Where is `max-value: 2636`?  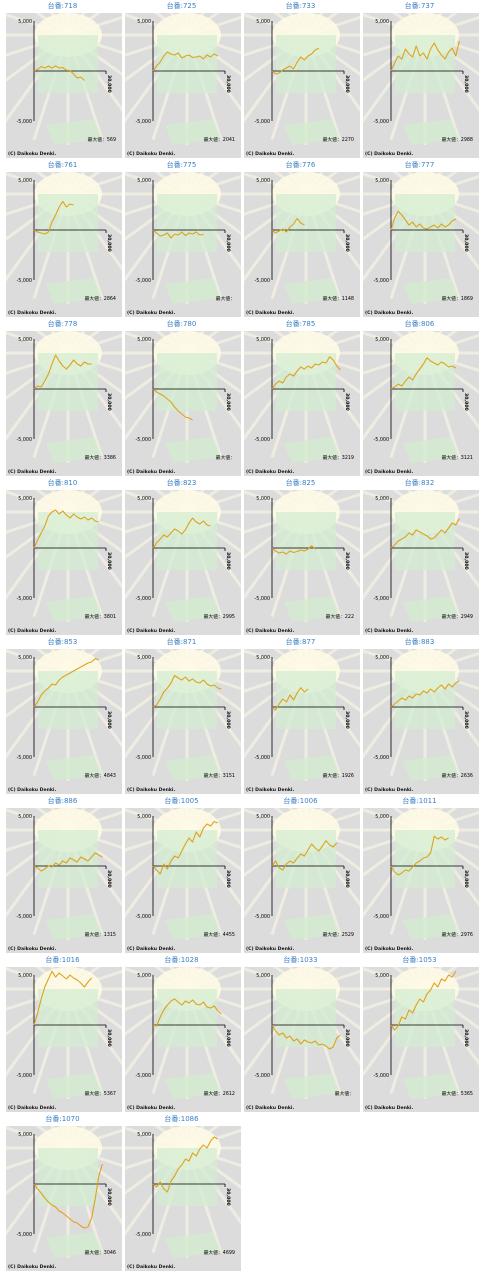
max-value: 2636 is located at coordinates (467, 776).